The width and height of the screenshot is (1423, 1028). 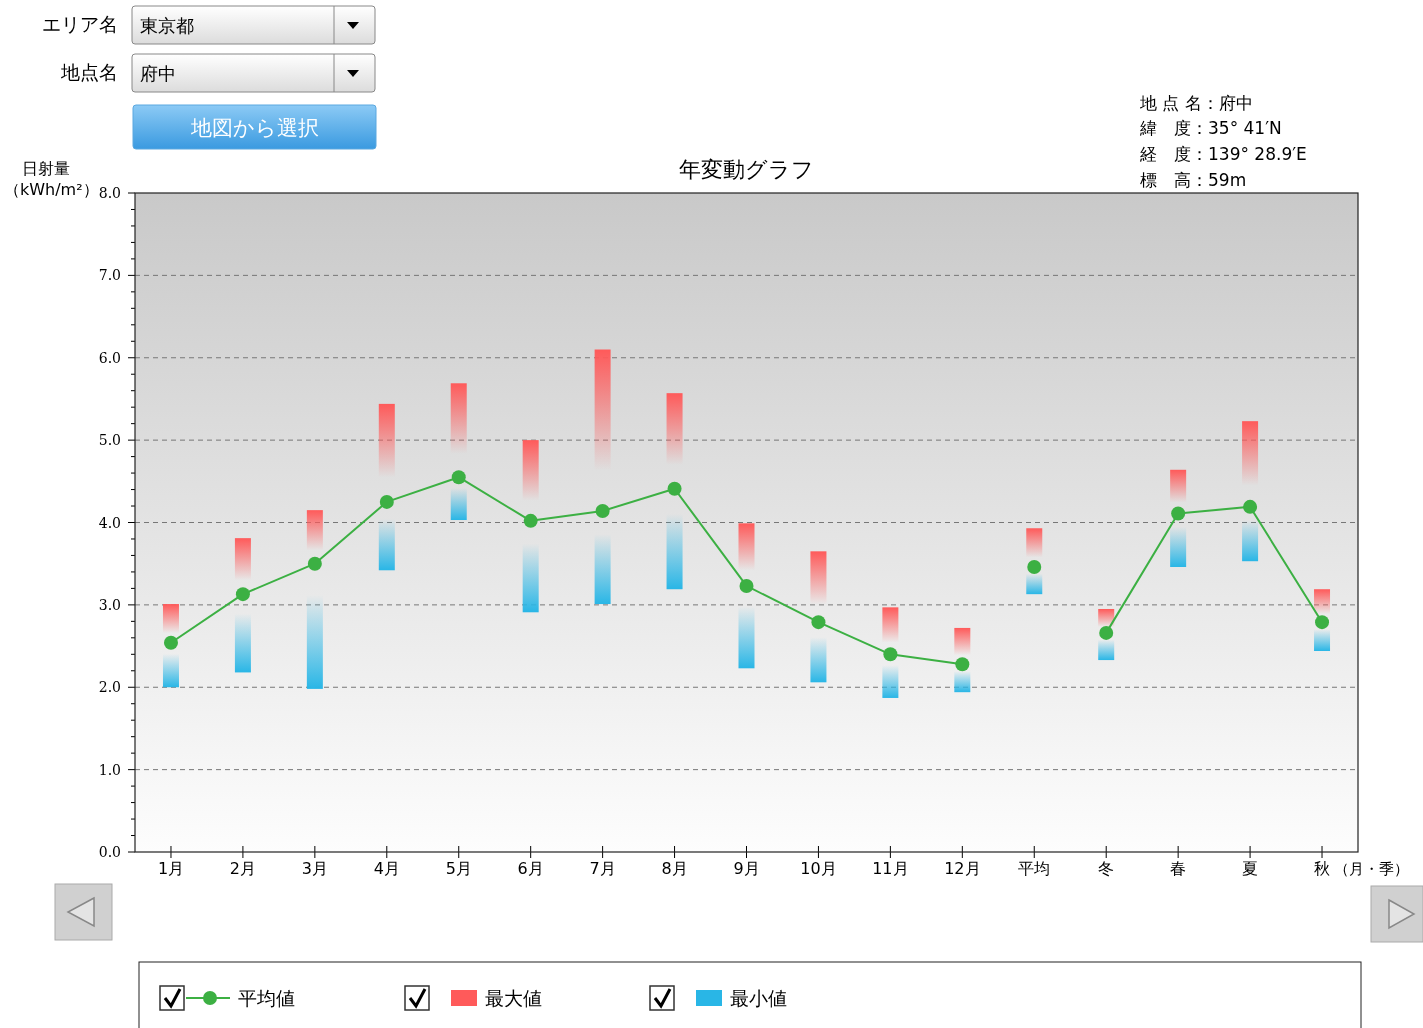 I want to click on x-axis-title: （月・季）, so click(x=1371, y=869).